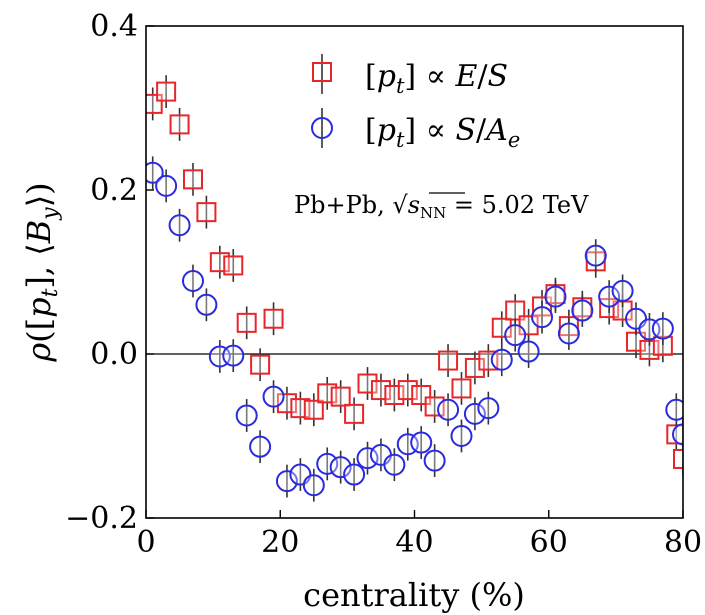 This screenshot has height=615, width=705. I want to click on y-axis-title: ρ([pt], ⟨By⟩), so click(41, 272).